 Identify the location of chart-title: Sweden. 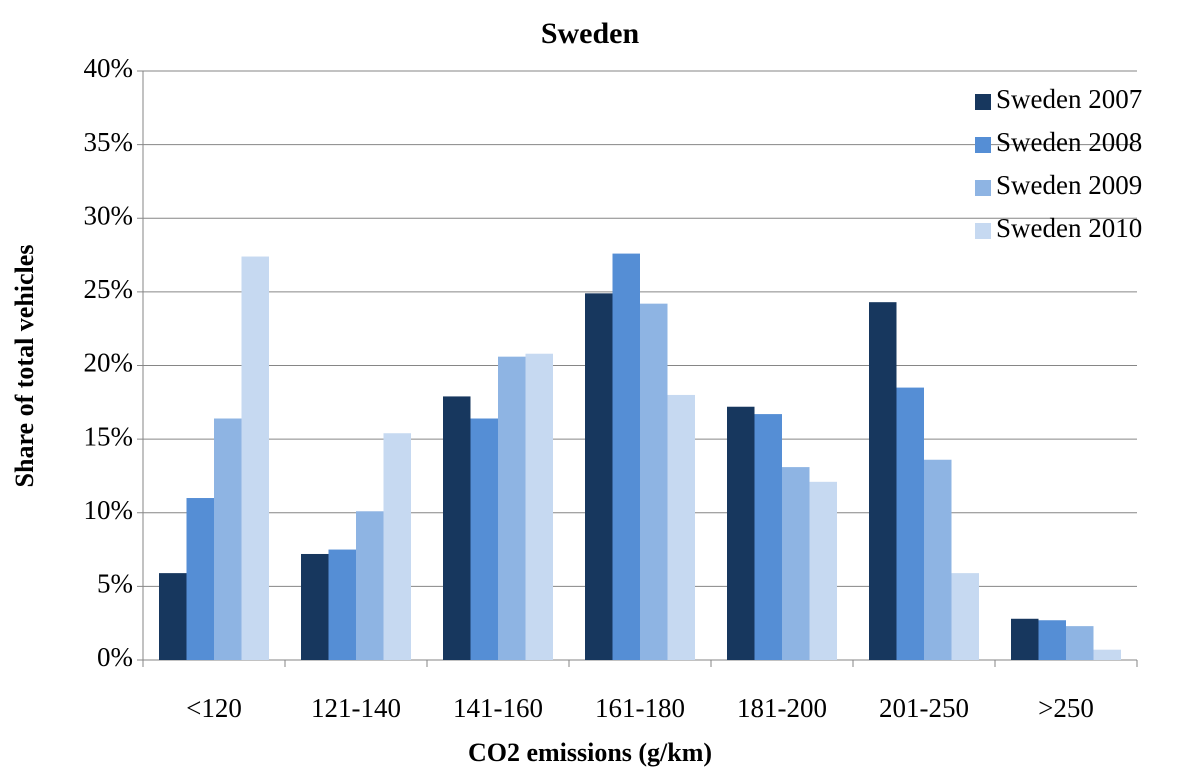
(590, 33).